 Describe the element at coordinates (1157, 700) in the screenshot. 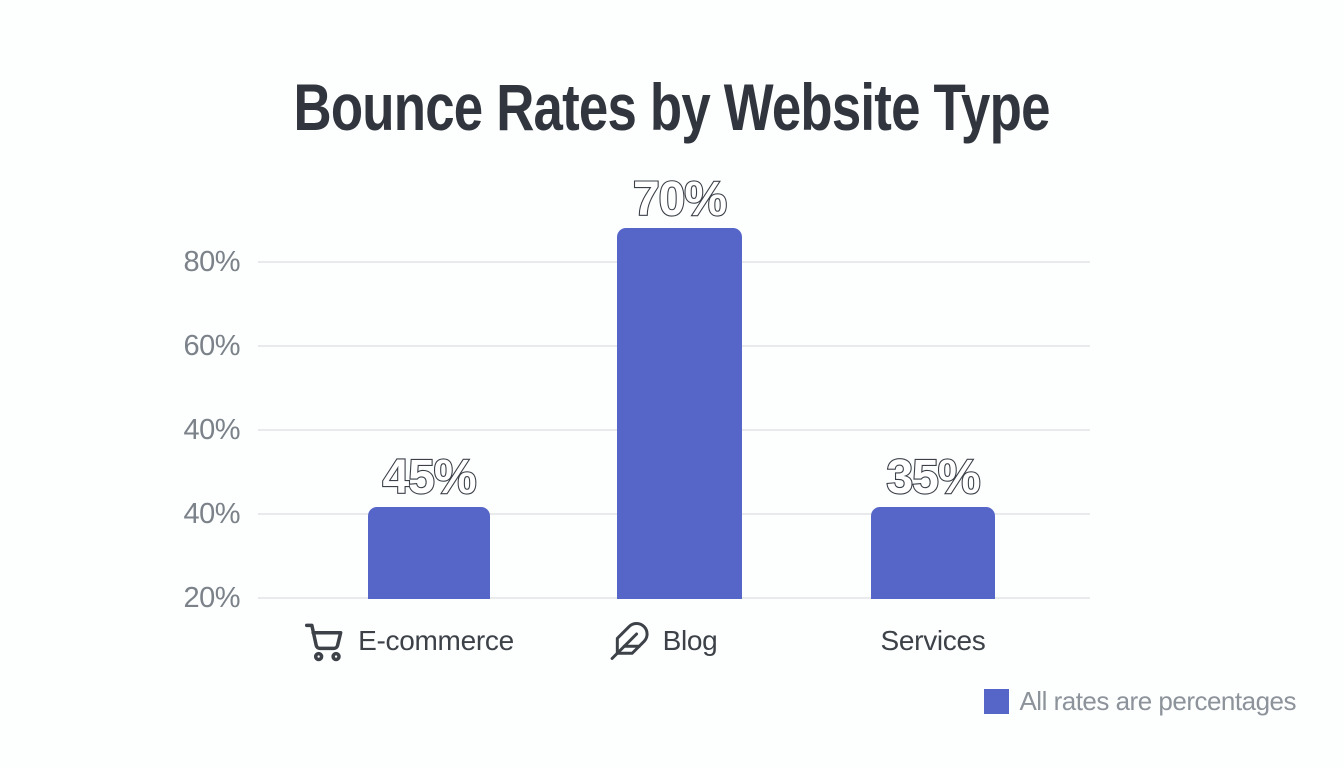

I see `legend-label: All rates are percentages` at that location.